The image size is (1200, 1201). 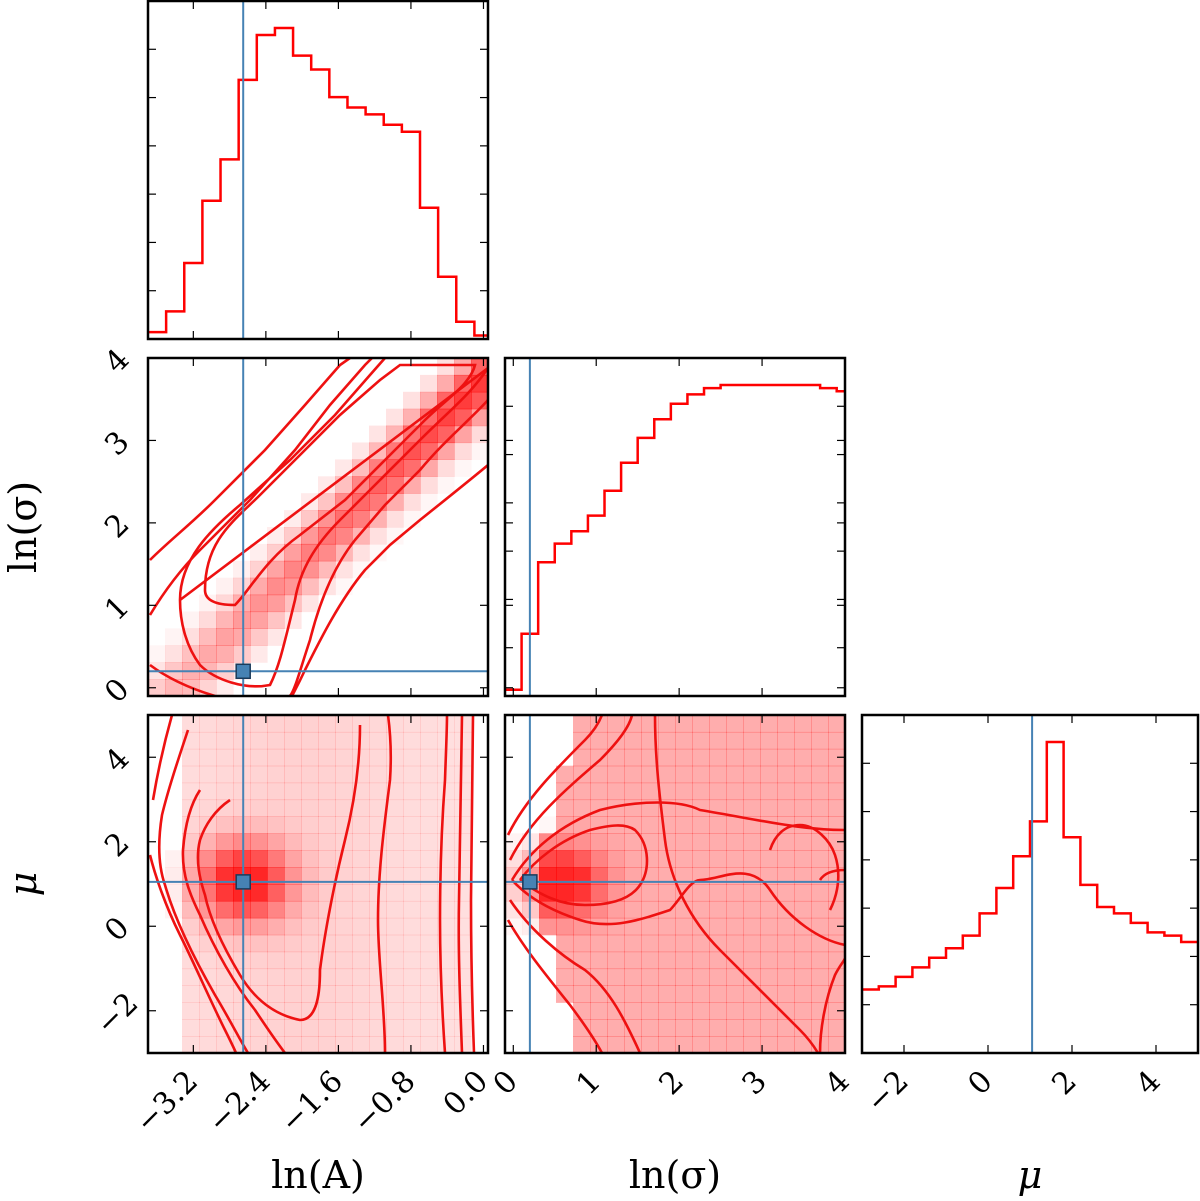 I want to click on panel-joint-lnsigma-mu, so click(x=675, y=884).